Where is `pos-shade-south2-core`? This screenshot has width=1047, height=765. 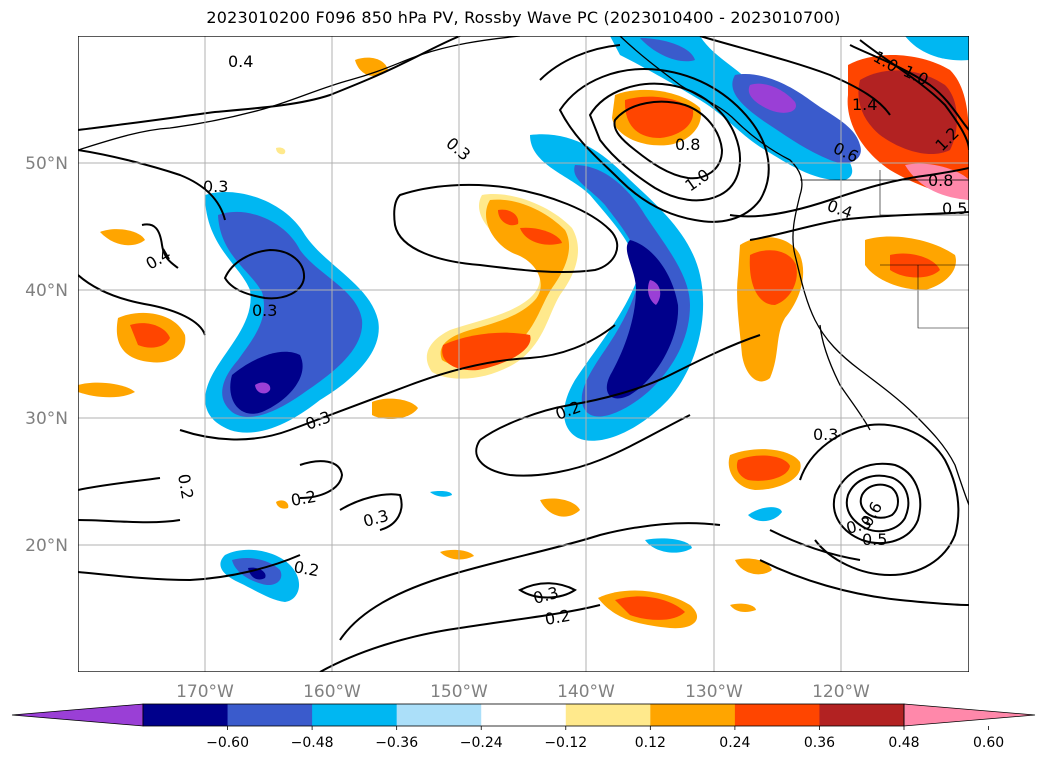 pos-shade-south2-core is located at coordinates (650, 608).